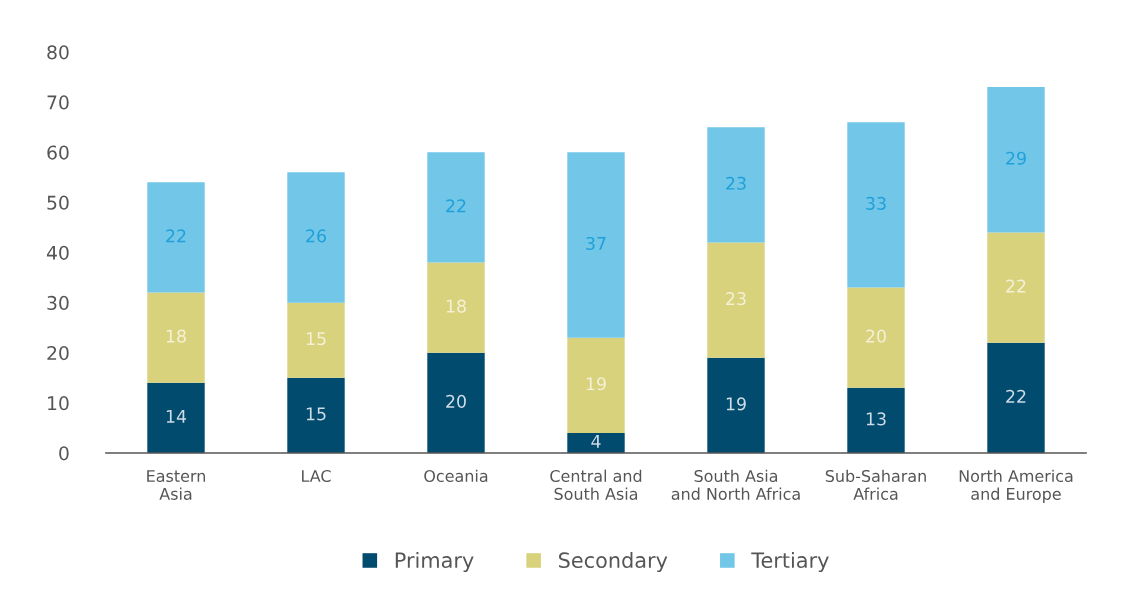 The image size is (1140, 611). I want to click on y-tick-label: 50, so click(58, 202).